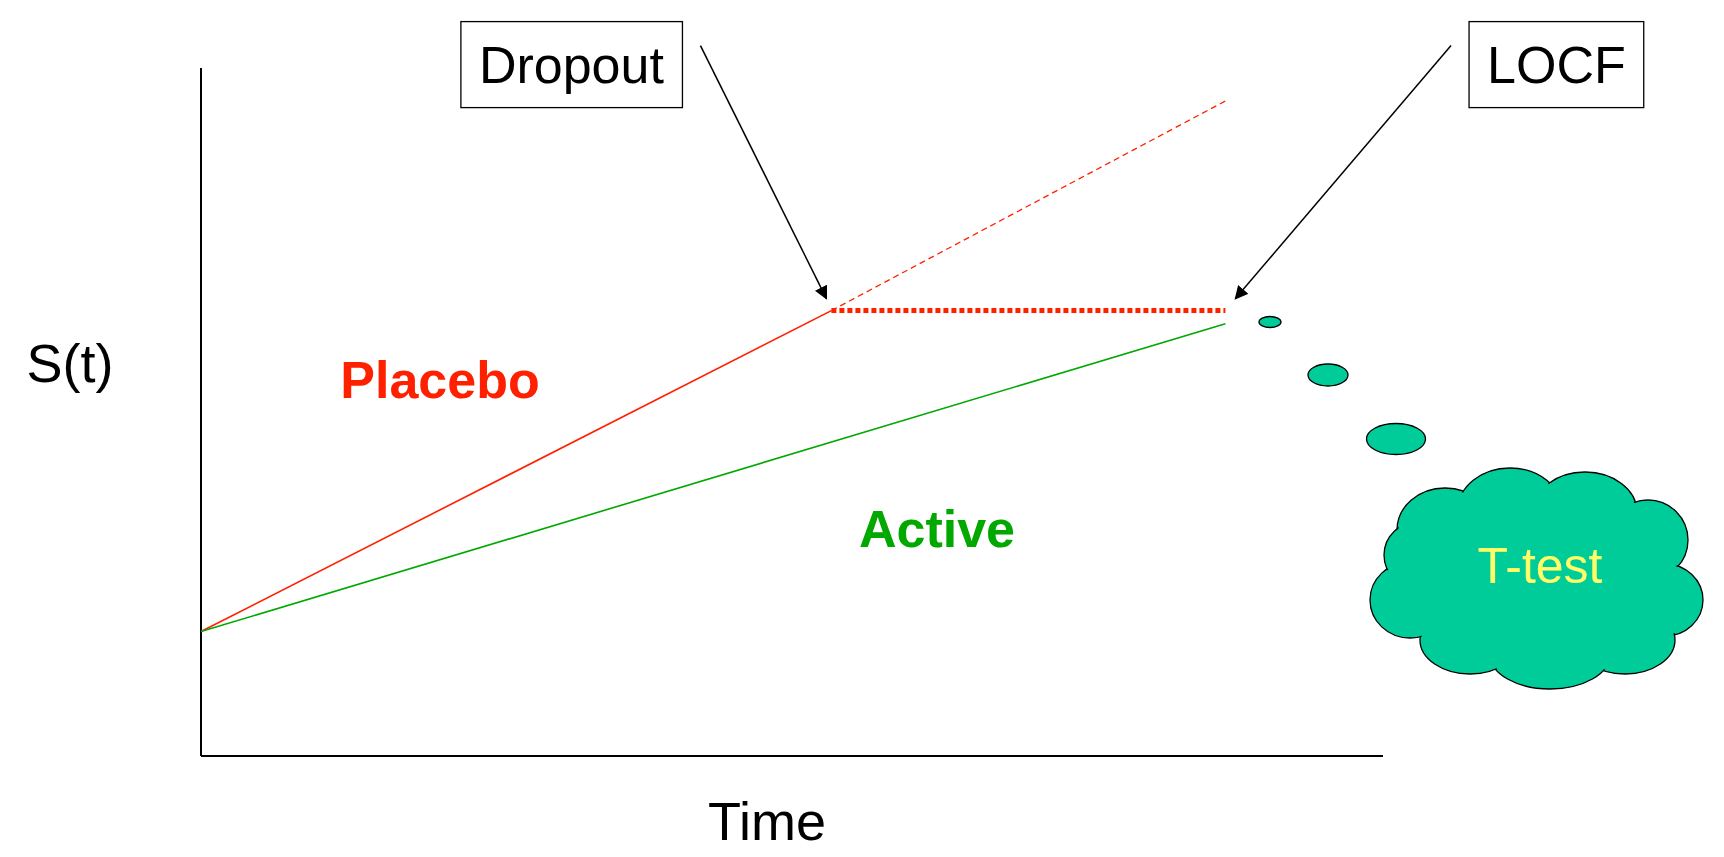  Describe the element at coordinates (767, 821) in the screenshot. I see `x-axis-title: Time` at that location.